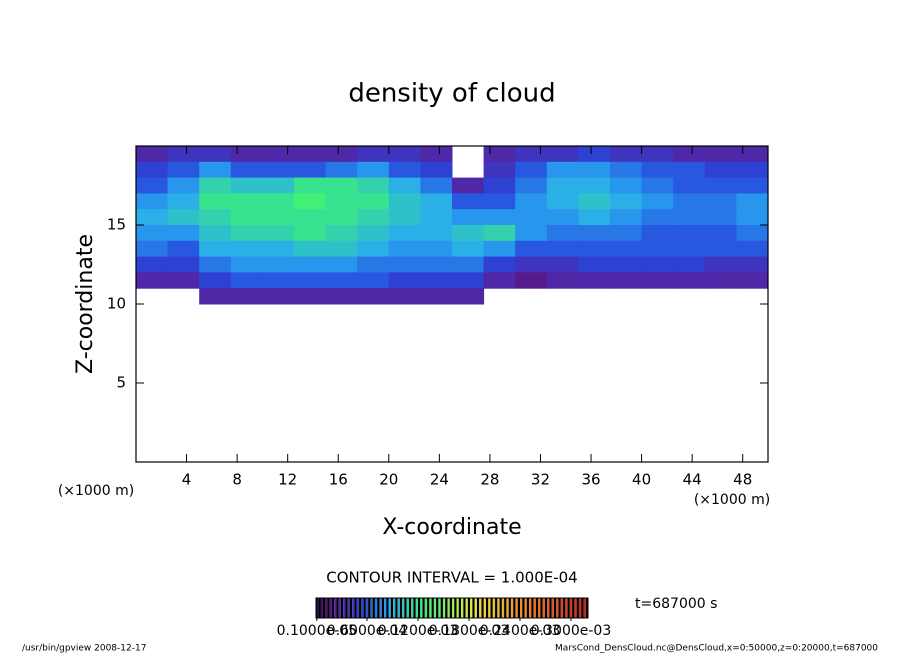  What do you see at coordinates (451, 94) in the screenshot?
I see `chart-title: density of cloud` at bounding box center [451, 94].